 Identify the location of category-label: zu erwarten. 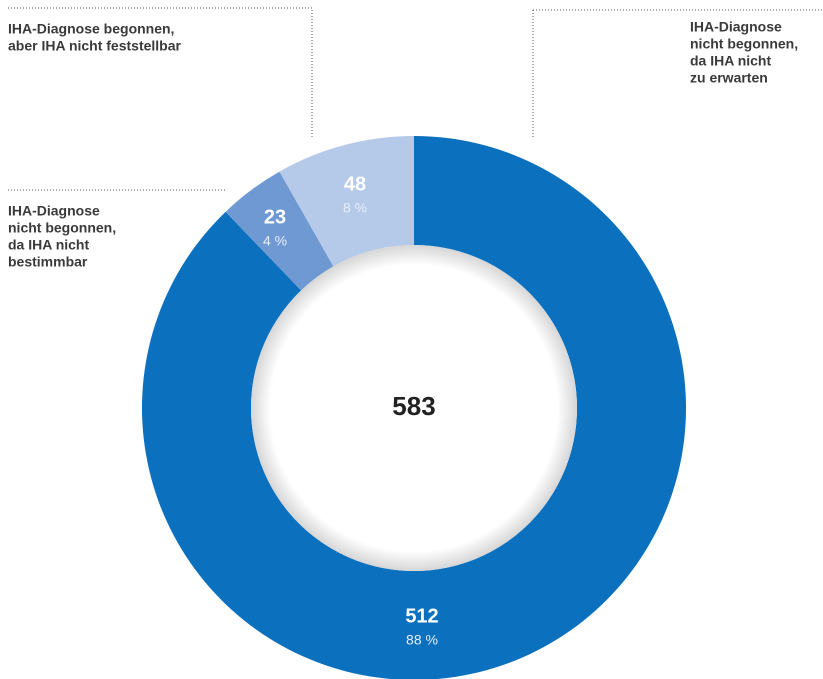
(729, 78).